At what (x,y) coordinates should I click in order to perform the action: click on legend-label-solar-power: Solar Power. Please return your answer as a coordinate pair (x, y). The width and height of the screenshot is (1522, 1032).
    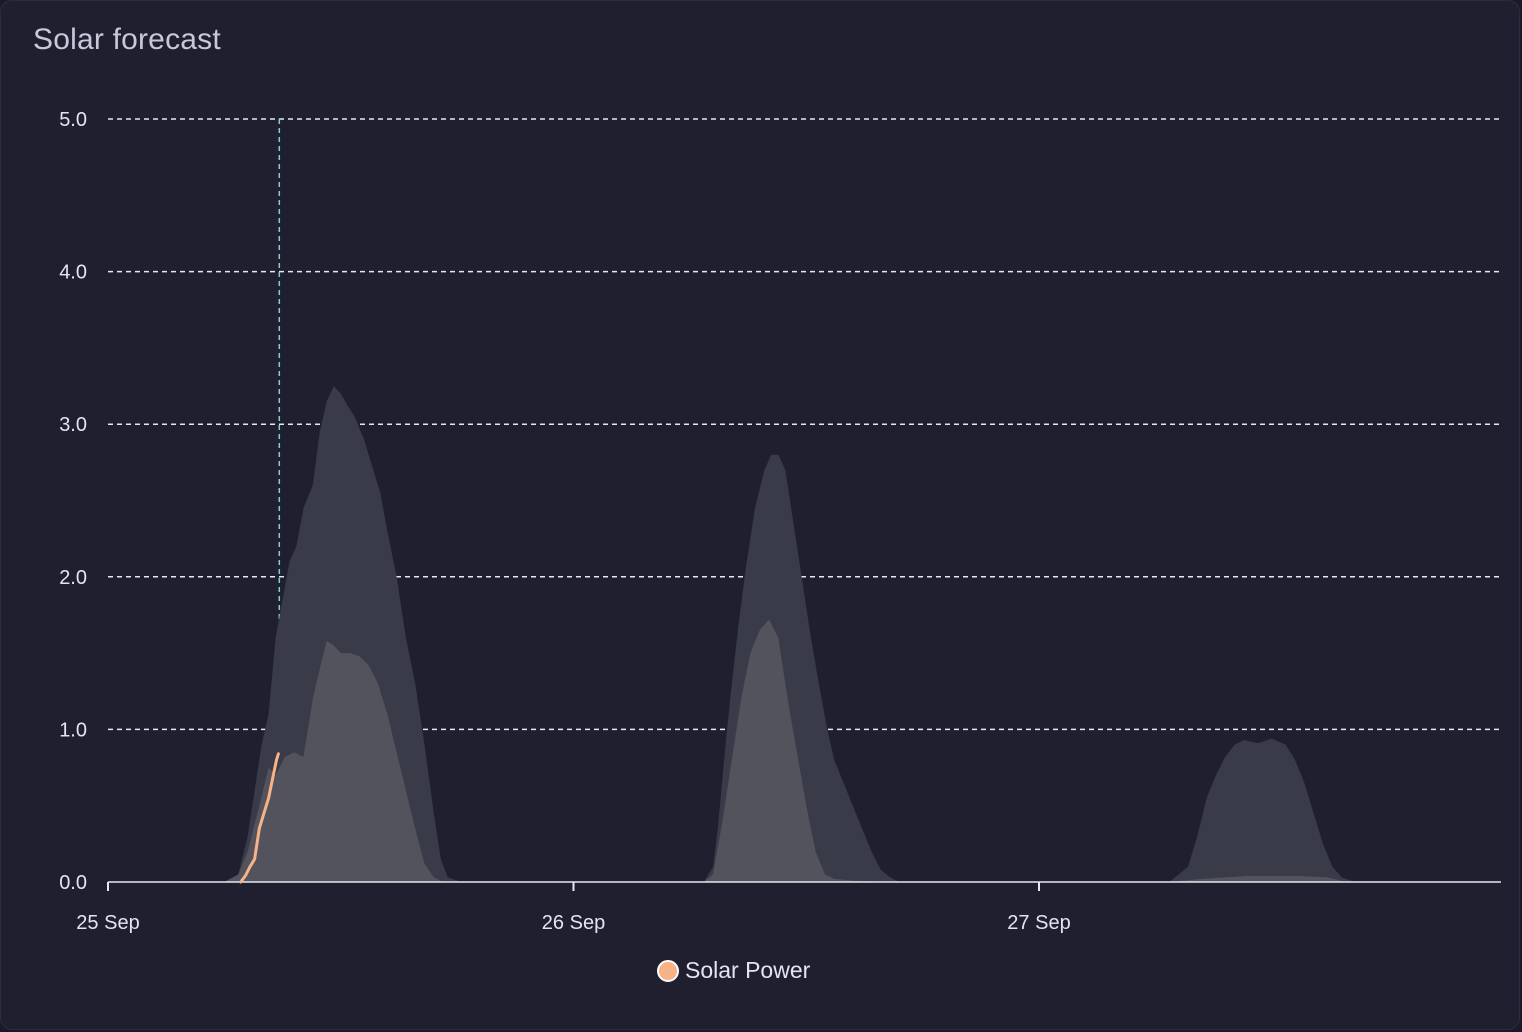
    Looking at the image, I should click on (748, 970).